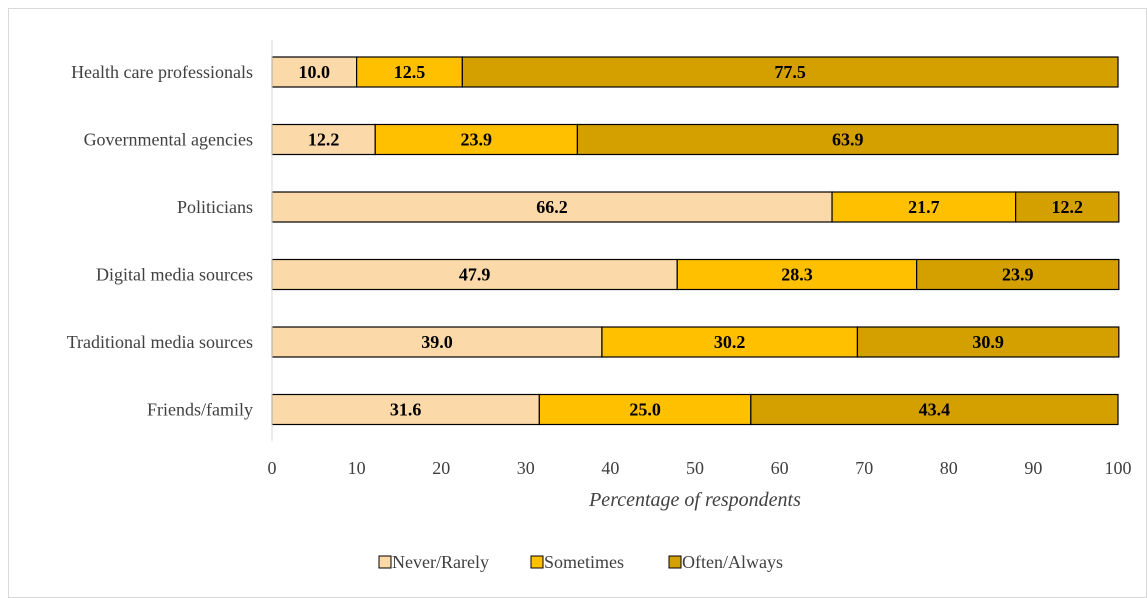 Image resolution: width=1148 pixels, height=598 pixels. What do you see at coordinates (949, 468) in the screenshot?
I see `x-tick-label: 80` at bounding box center [949, 468].